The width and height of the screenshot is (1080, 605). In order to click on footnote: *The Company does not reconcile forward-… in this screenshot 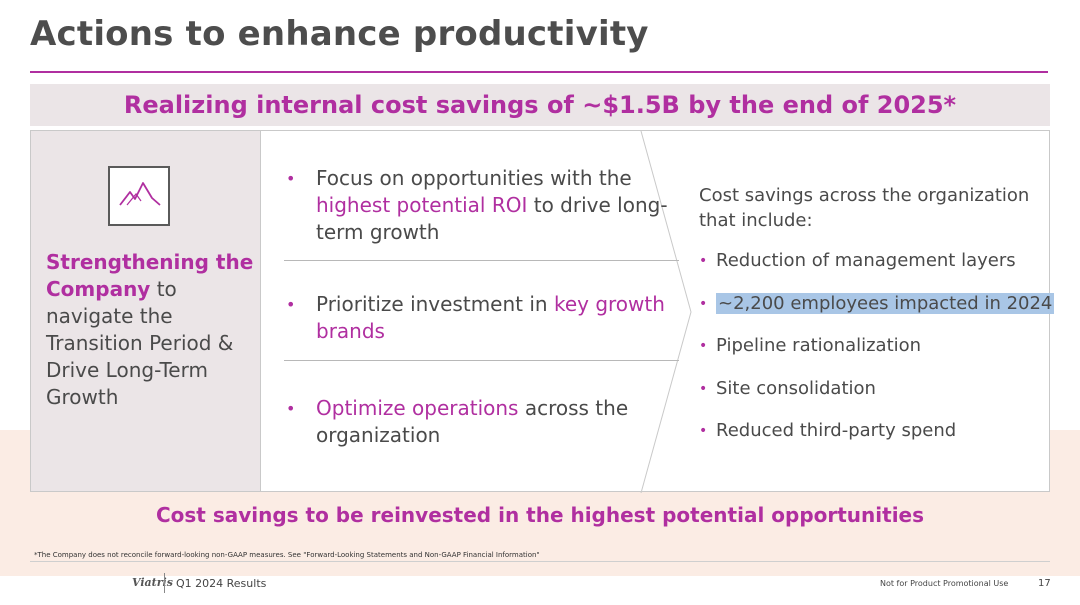, I will do `click(287, 555)`.